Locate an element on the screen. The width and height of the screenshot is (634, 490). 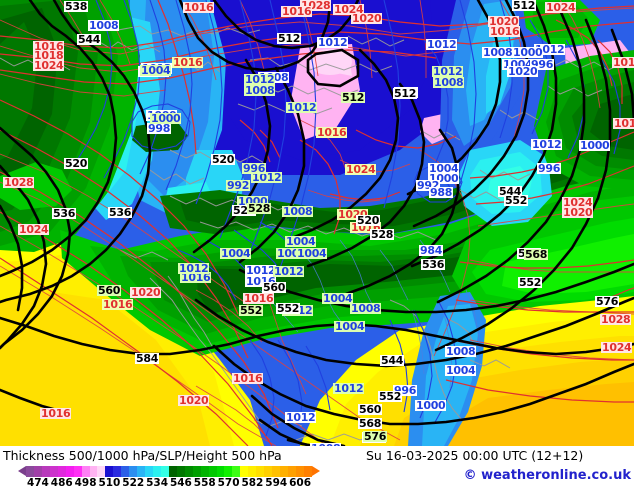
height500-label: 528 is located at coordinates (382, 234).